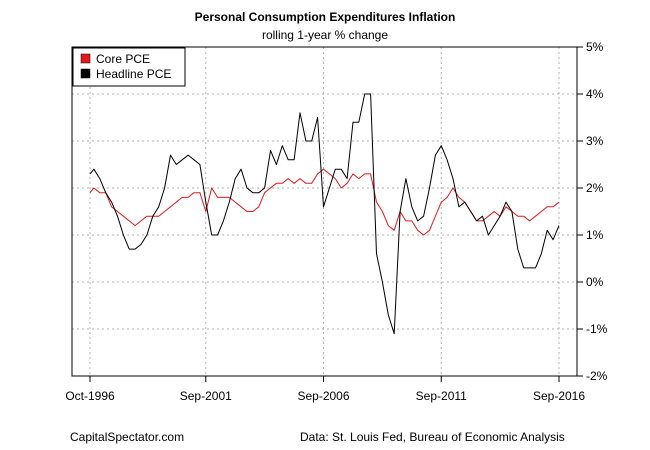 This screenshot has height=450, width=650. What do you see at coordinates (325, 35) in the screenshot?
I see `chart-subtitle: rolling 1-year % change` at bounding box center [325, 35].